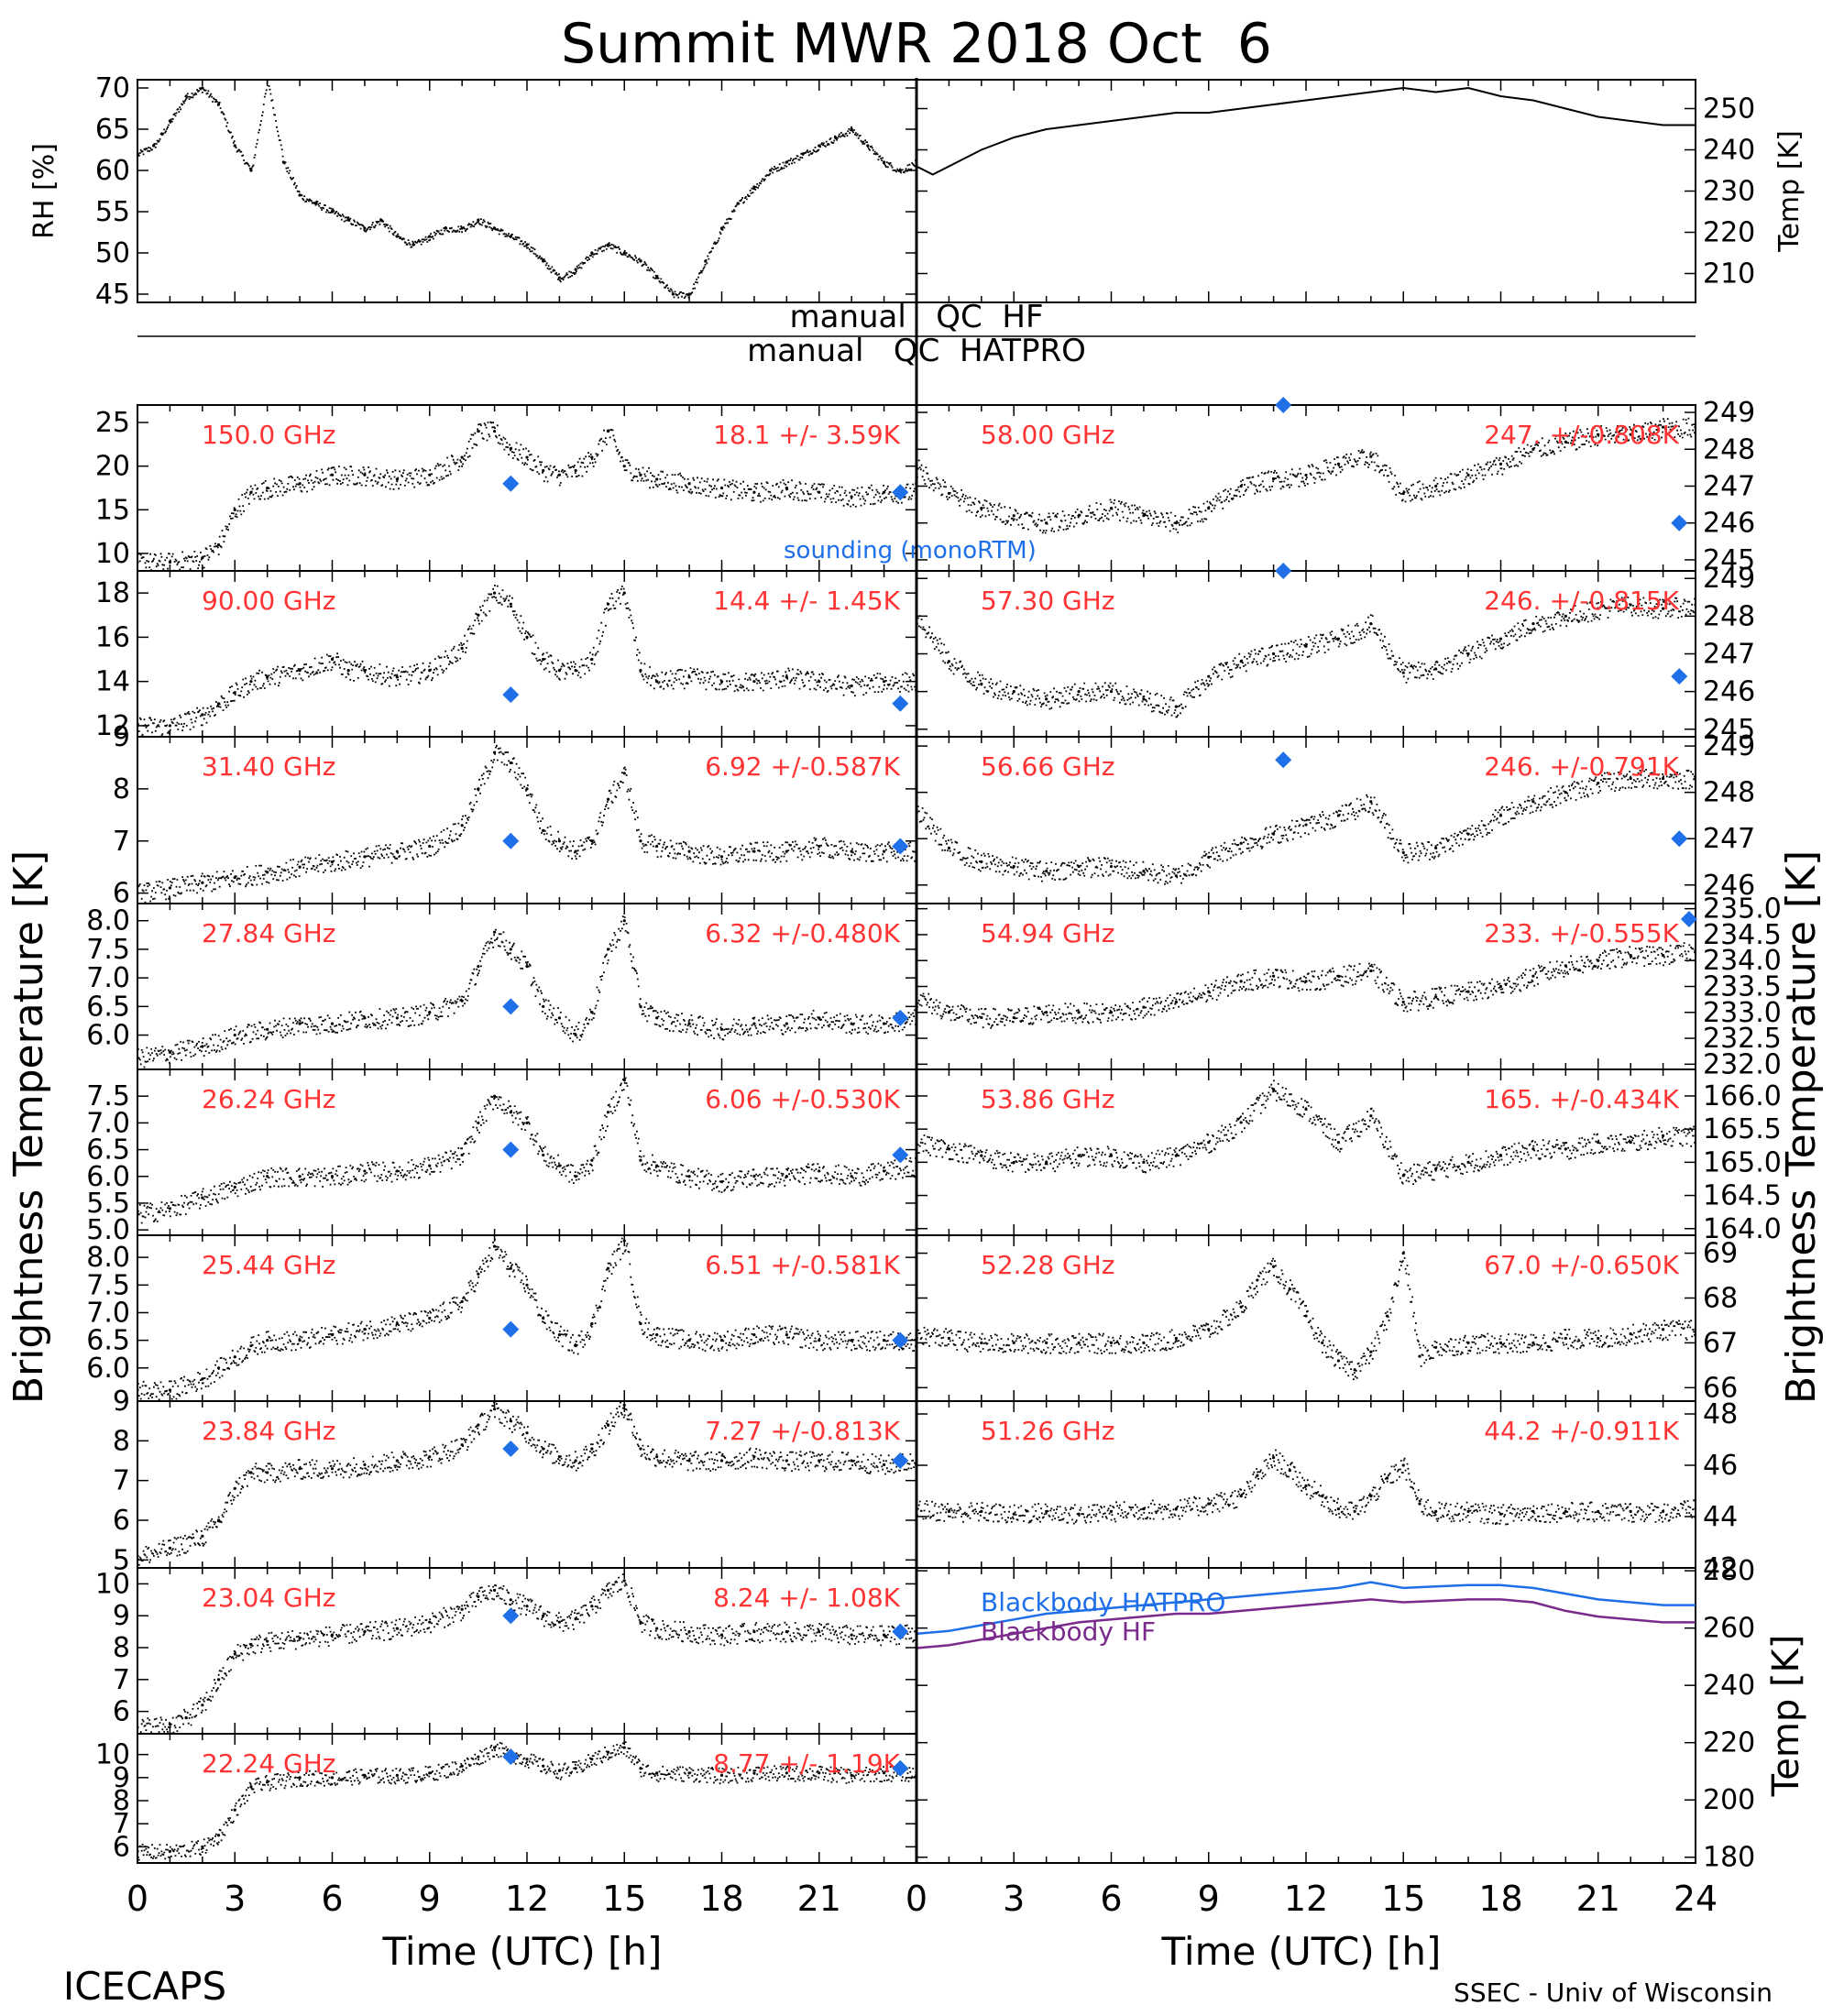 This screenshot has width=1833, height=2016. Describe the element at coordinates (1742, 1096) in the screenshot. I see `y-tick-label: 166.0` at that location.